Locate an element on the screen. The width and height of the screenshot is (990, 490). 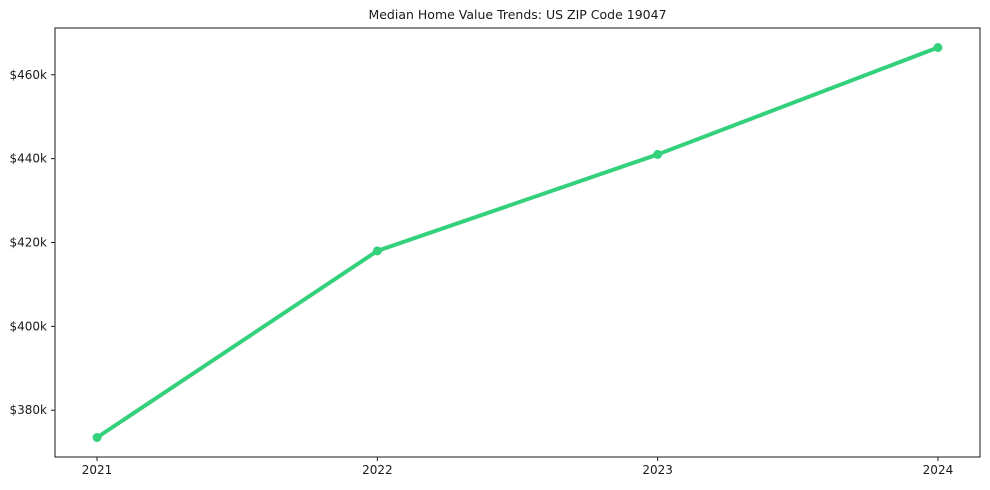
x-axis-tick-label: 2022 is located at coordinates (377, 470).